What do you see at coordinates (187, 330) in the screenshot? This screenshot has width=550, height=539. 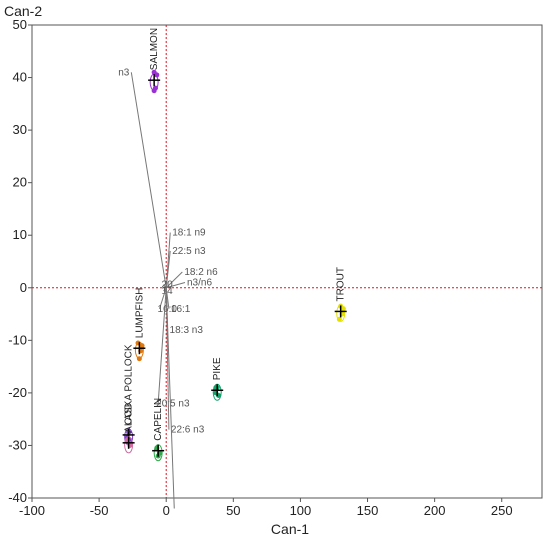 I see `biplot-vector-label: 18:3 n3` at bounding box center [187, 330].